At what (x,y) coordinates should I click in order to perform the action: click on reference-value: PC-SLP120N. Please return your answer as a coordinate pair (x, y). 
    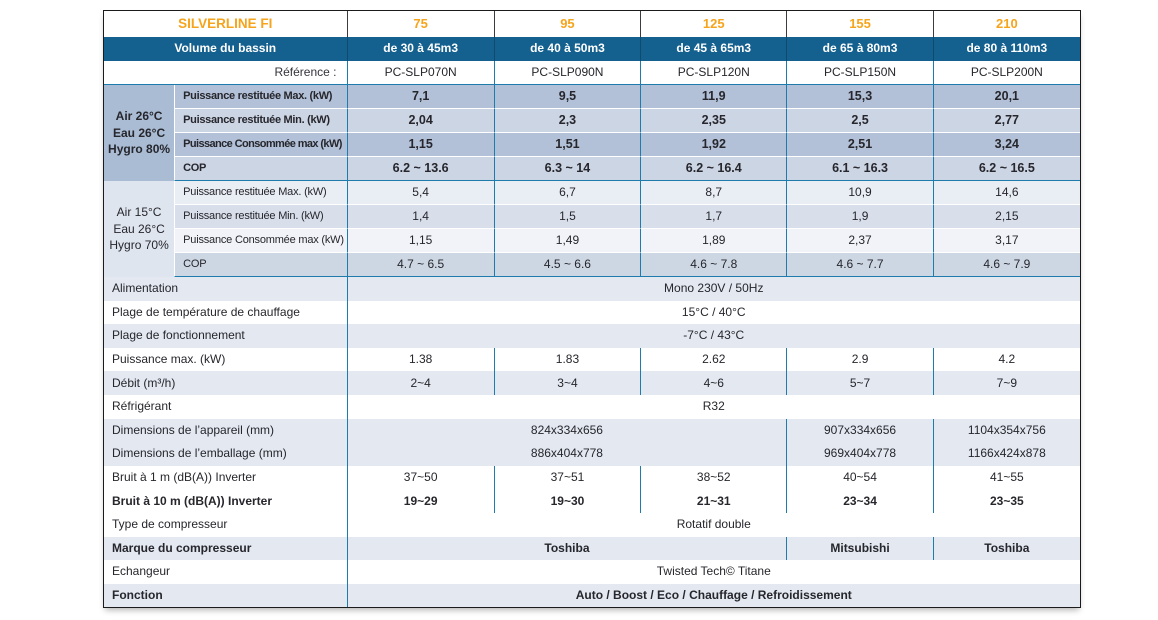
    Looking at the image, I should click on (713, 73).